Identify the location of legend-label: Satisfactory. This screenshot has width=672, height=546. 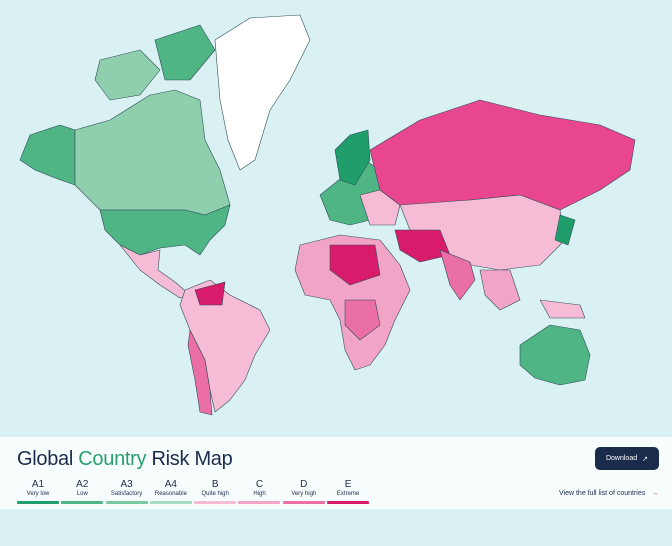
(126, 494).